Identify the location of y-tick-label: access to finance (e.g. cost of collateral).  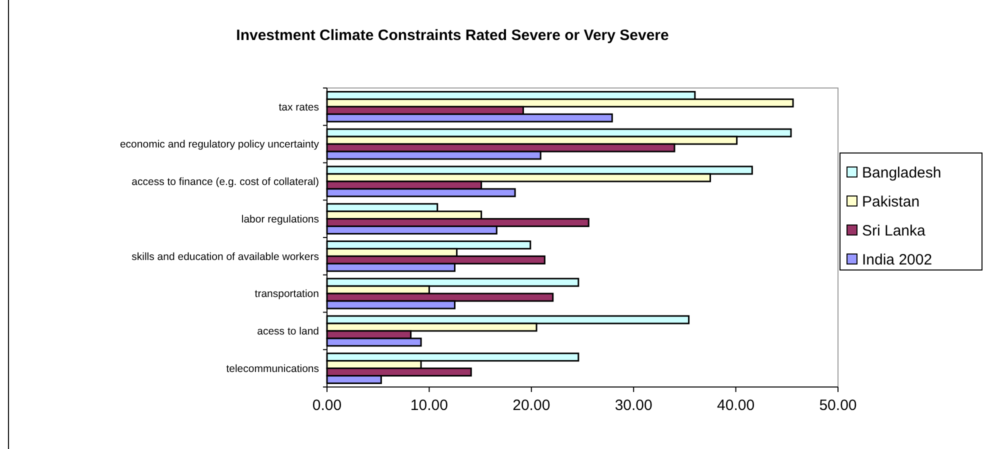
(225, 182).